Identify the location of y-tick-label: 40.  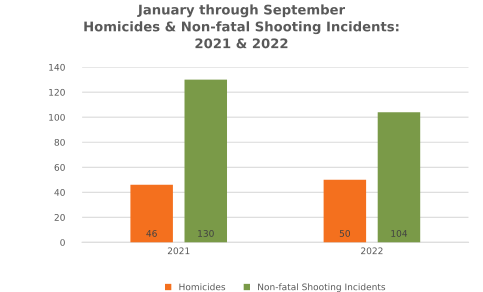
(59, 192).